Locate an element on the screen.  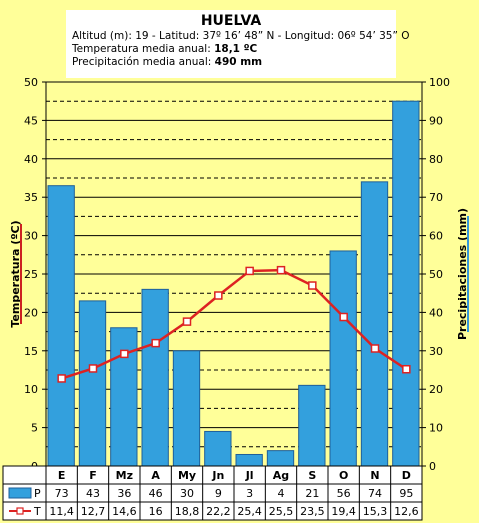
y-right-tick-label: 40 is located at coordinates (436, 312).